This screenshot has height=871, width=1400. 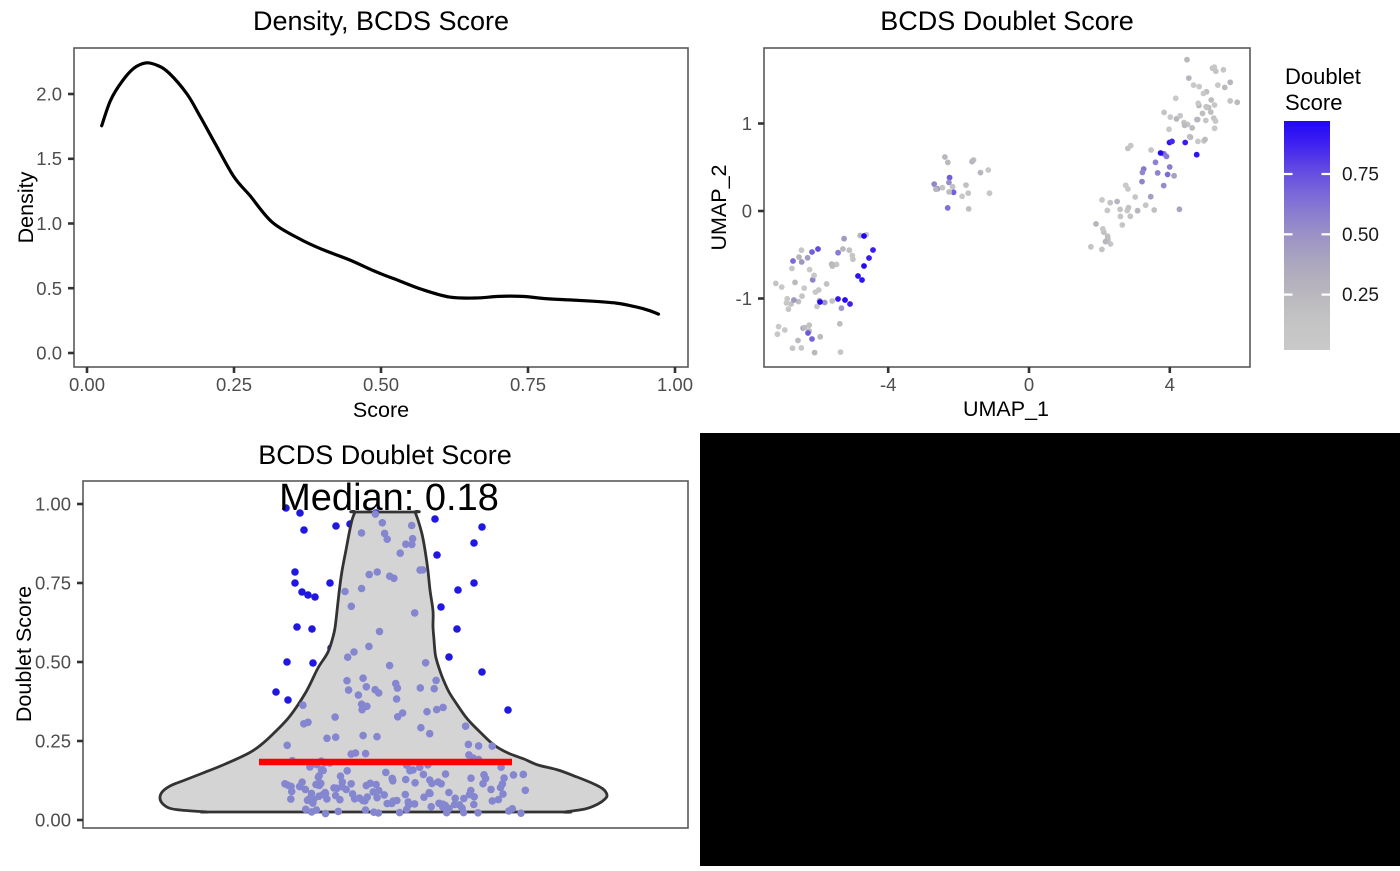 What do you see at coordinates (24, 654) in the screenshot?
I see `svg-text: Doublet Score` at bounding box center [24, 654].